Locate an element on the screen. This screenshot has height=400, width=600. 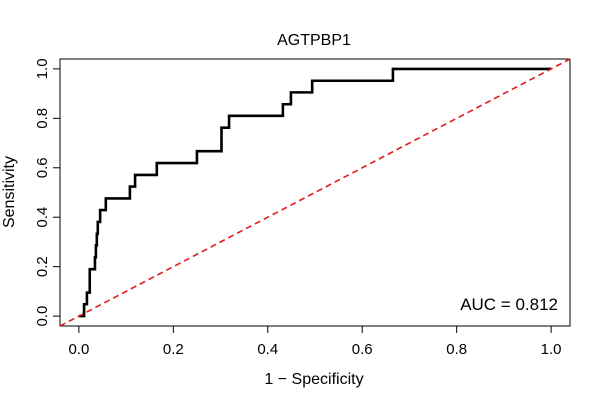
y-tick-label: 0.6 is located at coordinates (42, 167).